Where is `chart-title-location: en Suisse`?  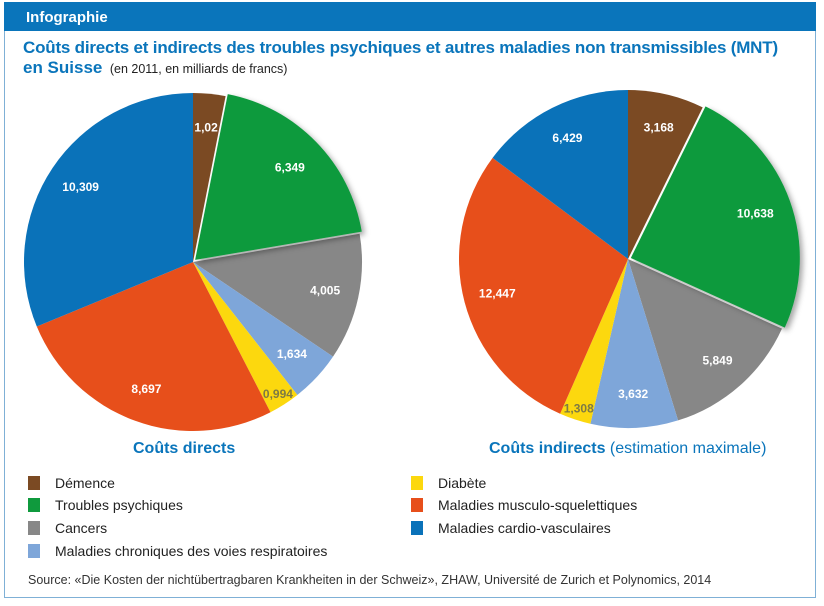
chart-title-location: en Suisse is located at coordinates (63, 67).